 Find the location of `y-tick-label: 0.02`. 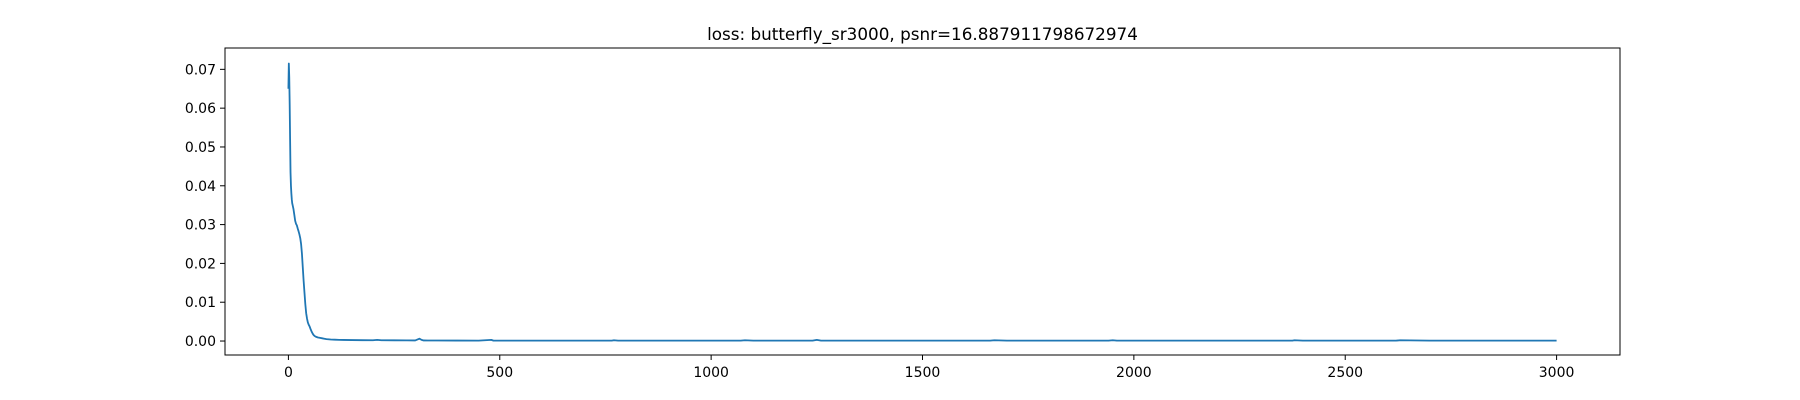

y-tick-label: 0.02 is located at coordinates (200, 264).